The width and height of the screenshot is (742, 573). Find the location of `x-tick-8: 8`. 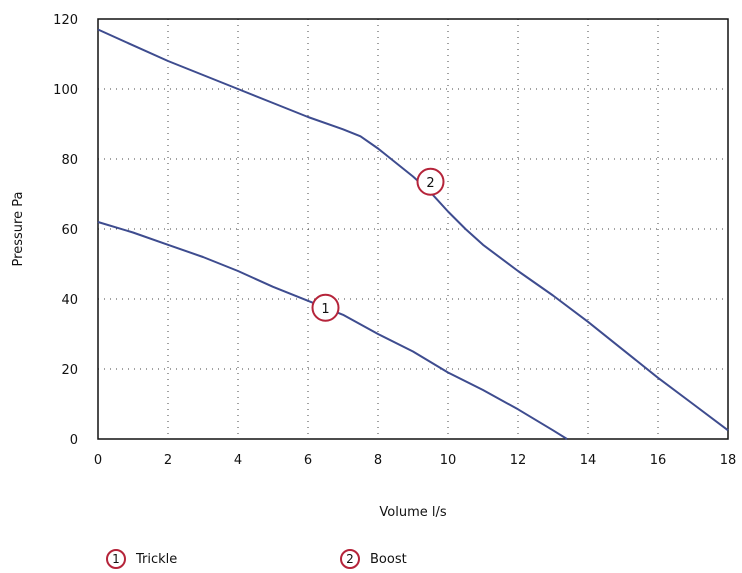

x-tick-8: 8 is located at coordinates (378, 460).